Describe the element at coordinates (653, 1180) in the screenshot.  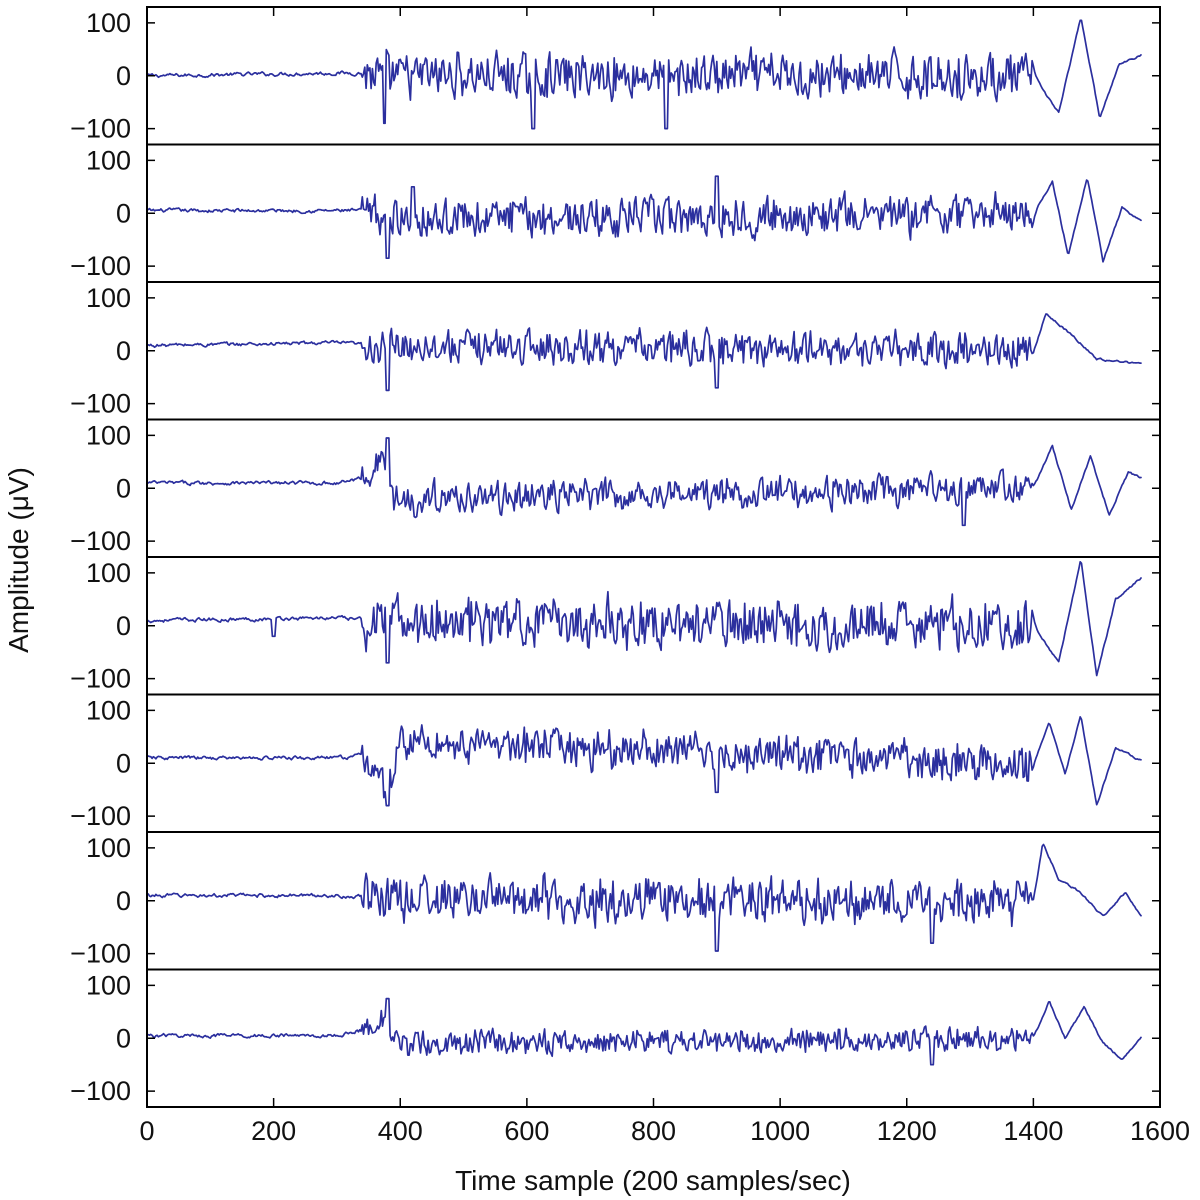
I see `x-axis-label: Time sample (200 samples/sec)` at that location.